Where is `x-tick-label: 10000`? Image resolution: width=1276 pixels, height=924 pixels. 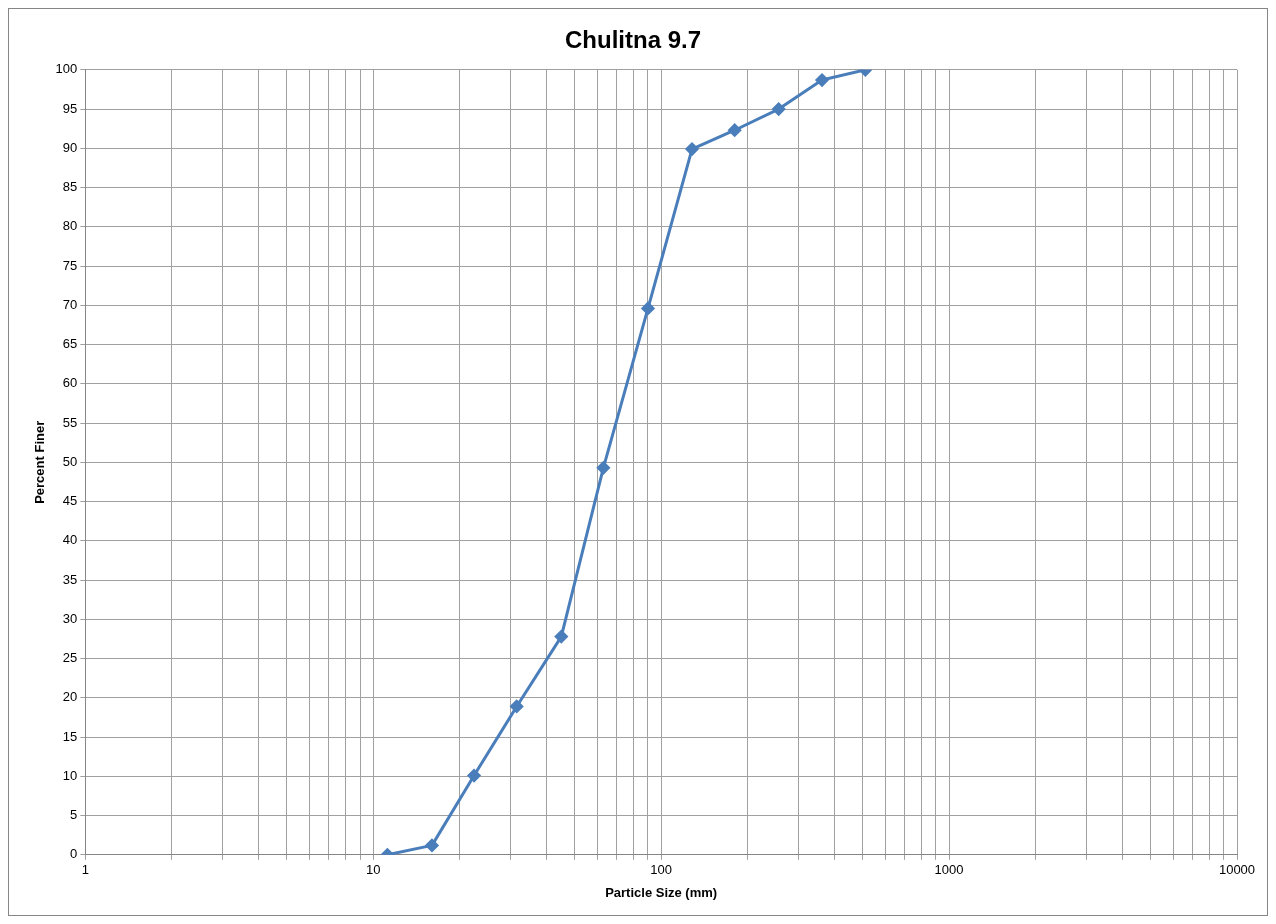 x-tick-label: 10000 is located at coordinates (1237, 870).